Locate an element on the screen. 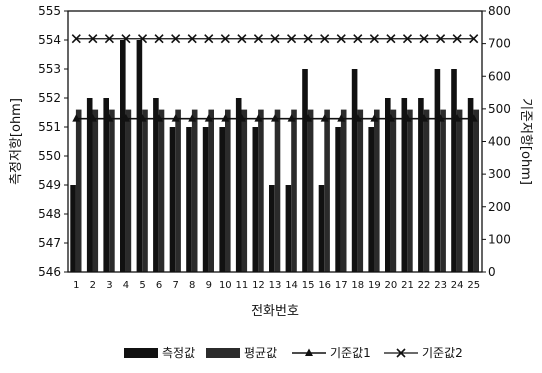 The width and height of the screenshot is (542, 373). y-tick-label: 546 is located at coordinates (49, 272).